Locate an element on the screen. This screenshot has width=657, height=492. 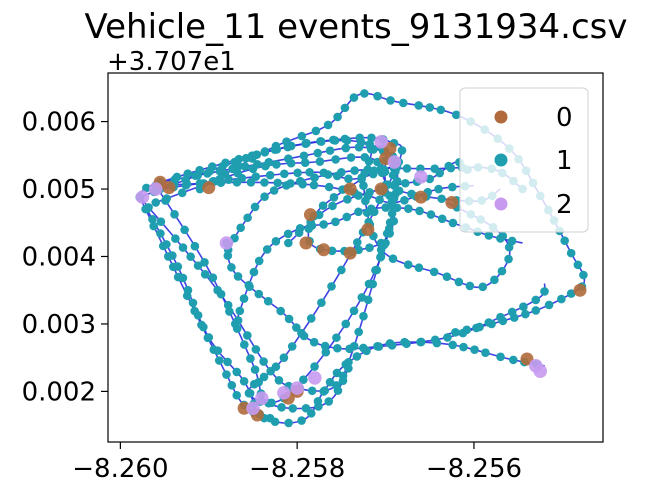
y-axis: 0.002 0.003 0.004 0.005 0.006 is located at coordinates (65, 257).